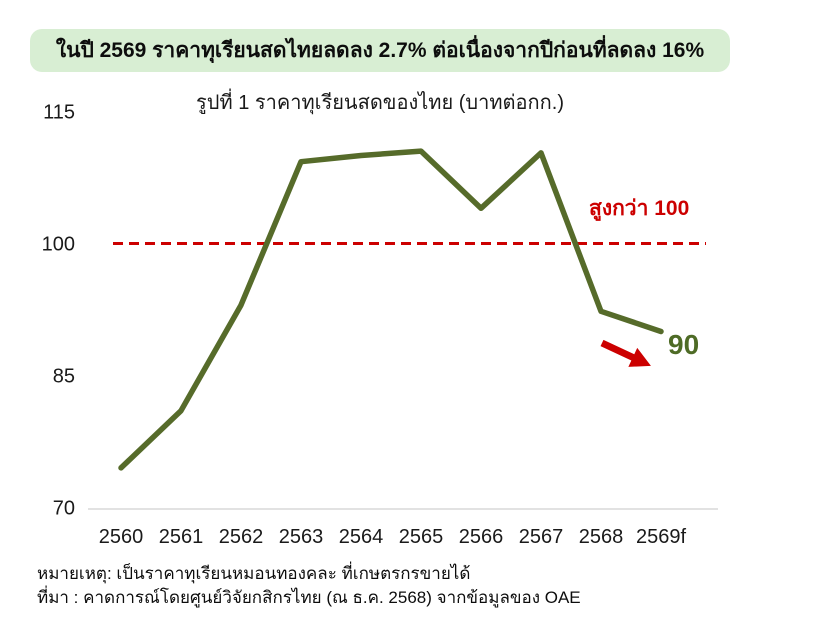  What do you see at coordinates (661, 537) in the screenshot?
I see `x-tick-label: 2569f` at bounding box center [661, 537].